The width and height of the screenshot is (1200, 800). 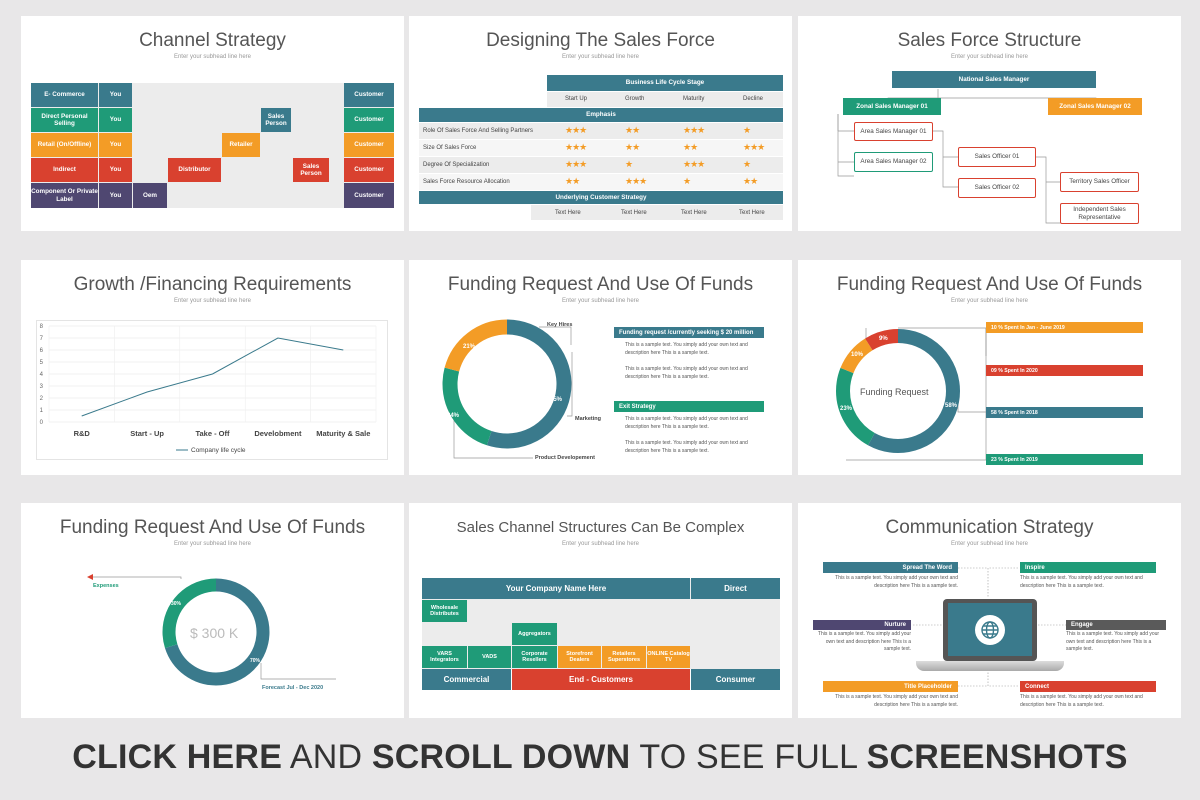 What do you see at coordinates (989, 40) in the screenshot?
I see `slide-title: Sales Force Structure` at bounding box center [989, 40].